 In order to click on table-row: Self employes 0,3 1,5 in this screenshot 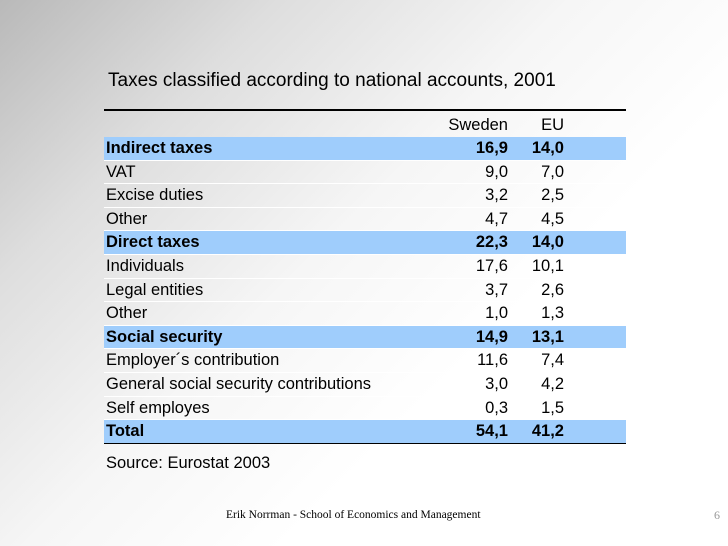, I will do `click(365, 408)`.